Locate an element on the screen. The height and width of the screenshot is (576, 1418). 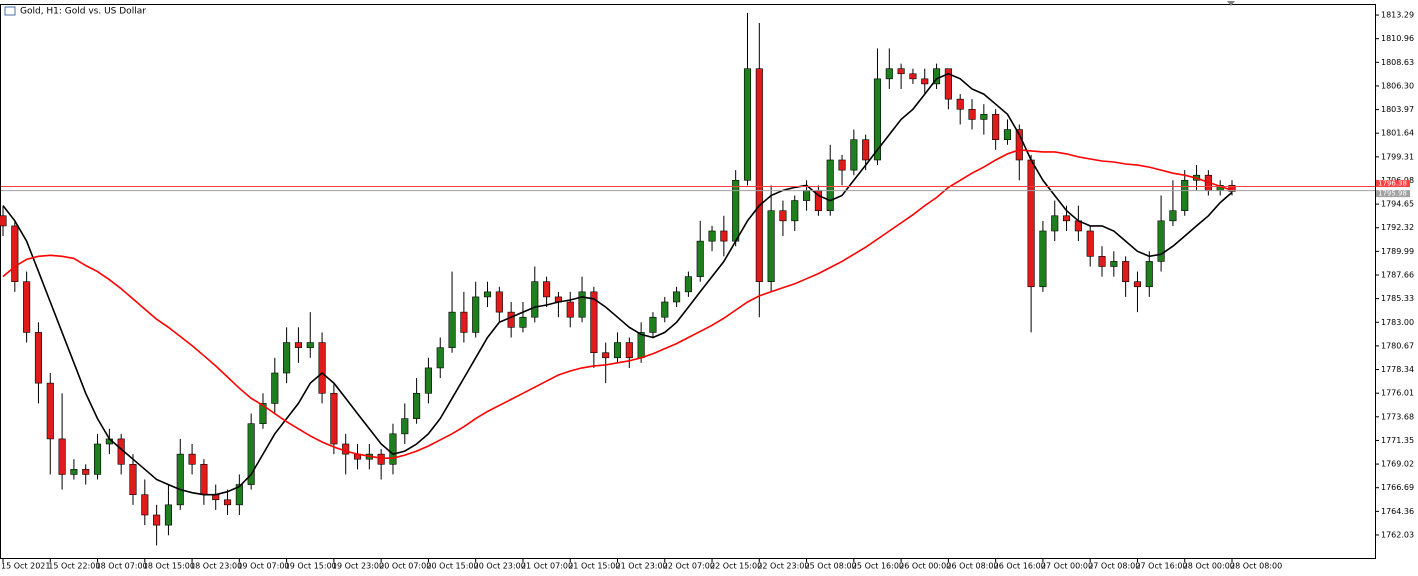
x-tick-label: 21 Oct 23:00 is located at coordinates (642, 566).